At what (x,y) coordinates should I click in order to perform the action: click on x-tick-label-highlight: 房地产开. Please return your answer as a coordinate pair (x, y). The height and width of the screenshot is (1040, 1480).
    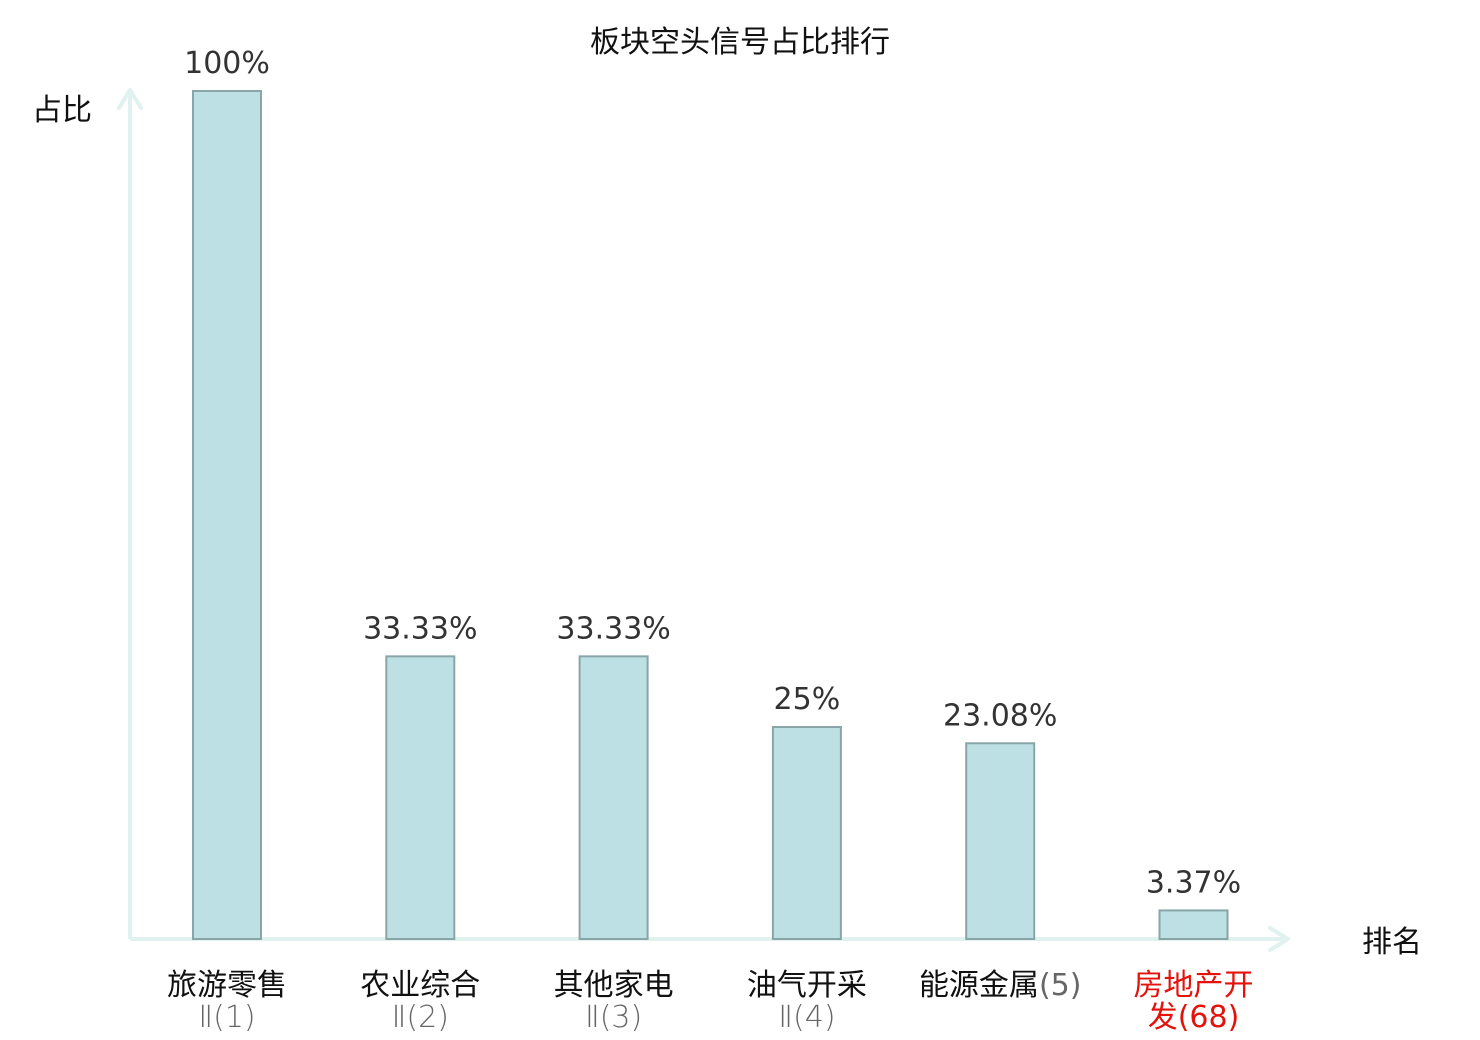
    Looking at the image, I should click on (1194, 985).